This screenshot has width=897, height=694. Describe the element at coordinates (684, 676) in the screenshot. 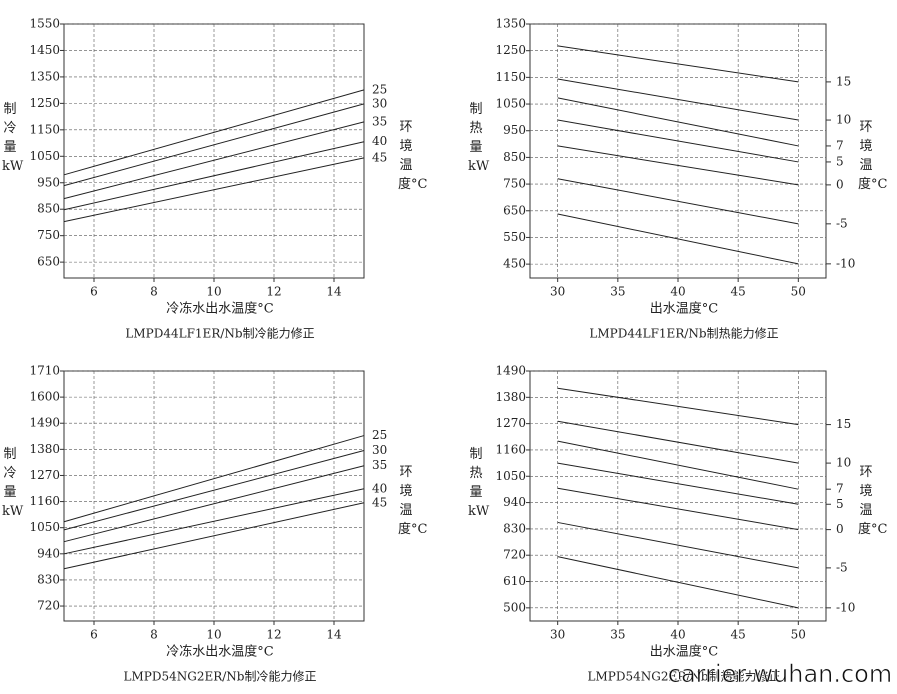

I see `chart-caption: LMPD54NG2ER/Nb制热能力修正` at that location.